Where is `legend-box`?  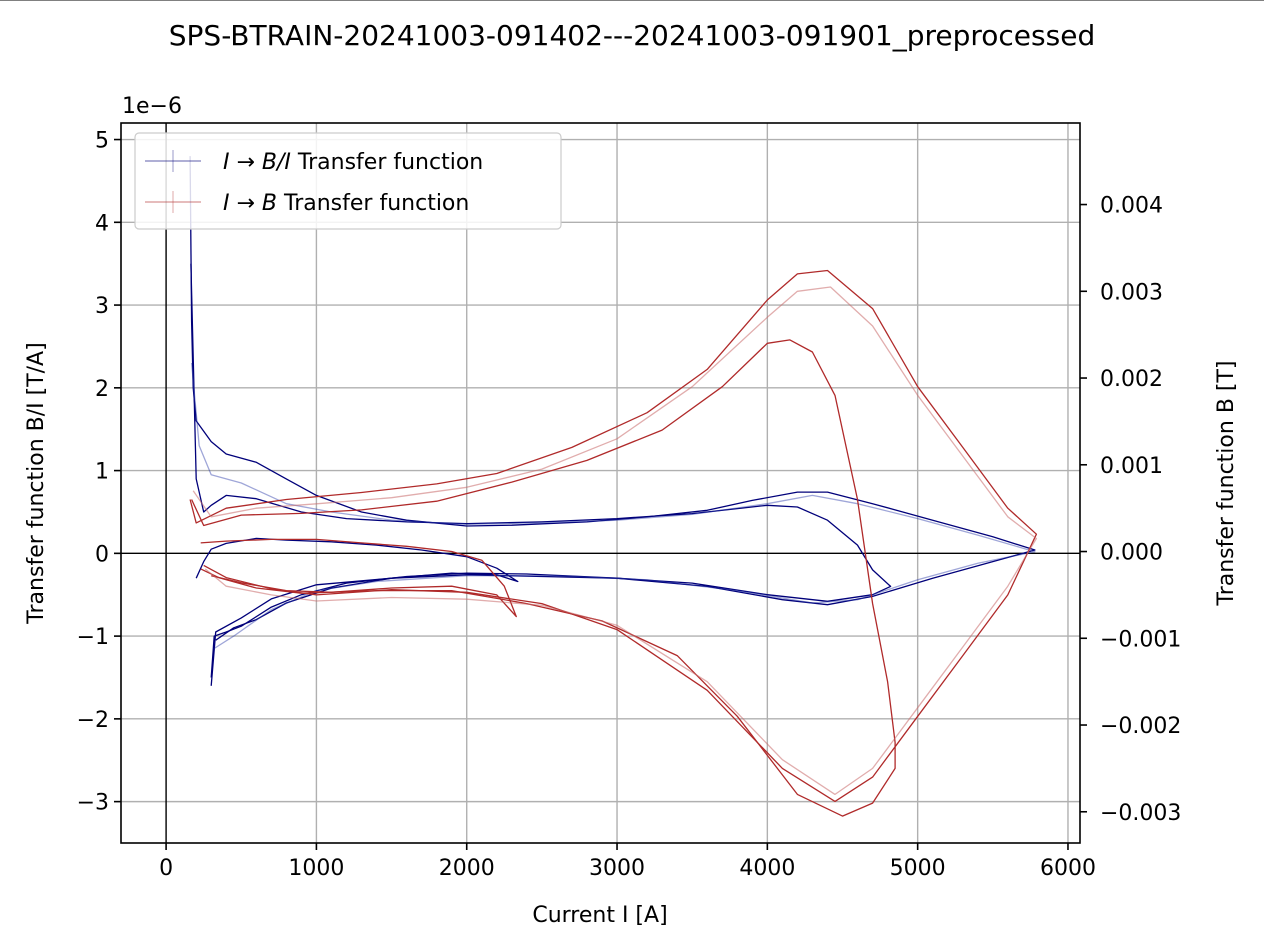 legend-box is located at coordinates (348, 181).